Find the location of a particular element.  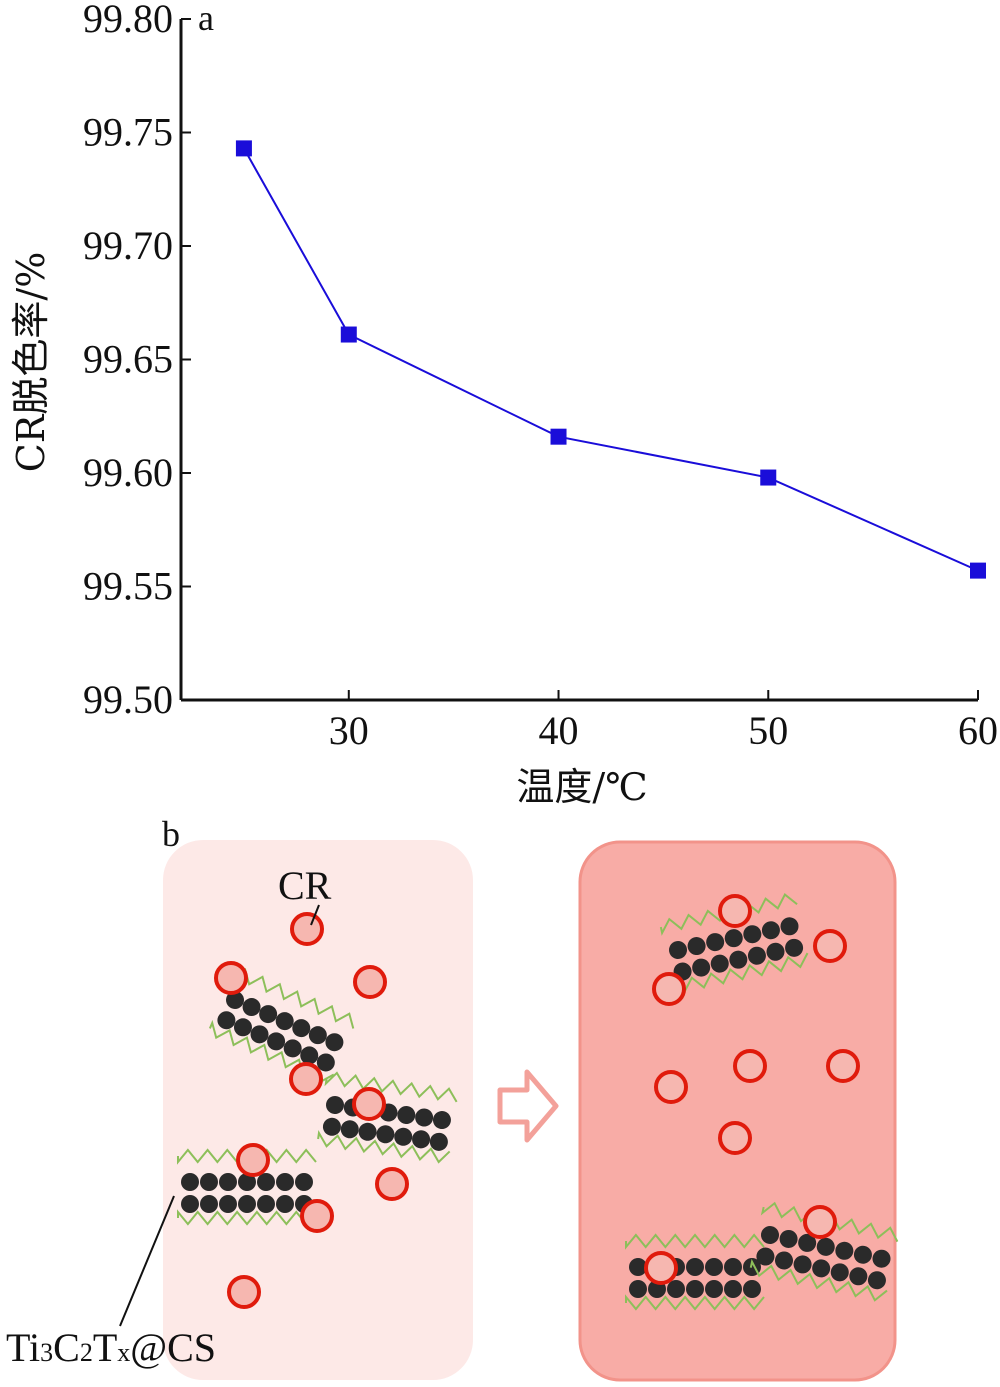

process-arrow is located at coordinates (528, 1106).